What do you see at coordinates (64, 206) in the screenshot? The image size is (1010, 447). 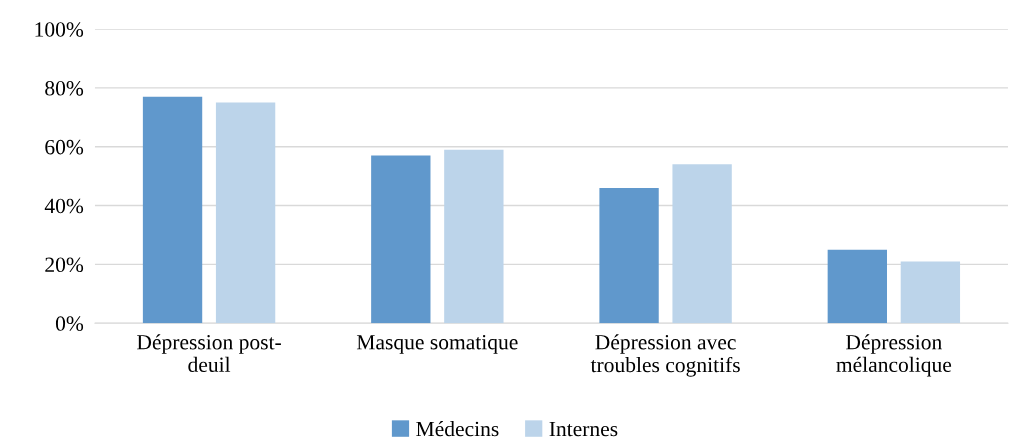 I see `y-tick-label: 40%` at bounding box center [64, 206].